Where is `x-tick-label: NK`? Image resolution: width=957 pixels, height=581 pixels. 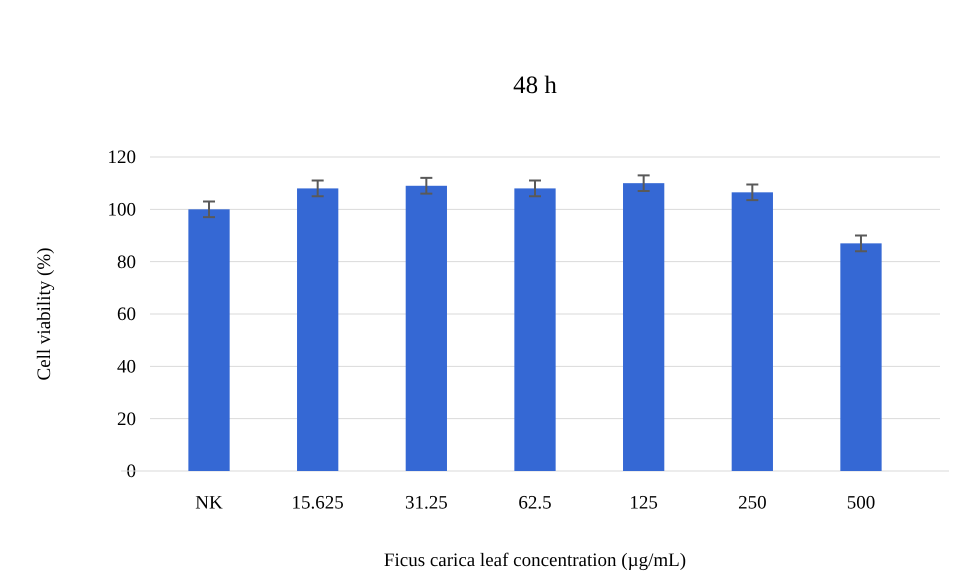 x-tick-label: NK is located at coordinates (209, 503).